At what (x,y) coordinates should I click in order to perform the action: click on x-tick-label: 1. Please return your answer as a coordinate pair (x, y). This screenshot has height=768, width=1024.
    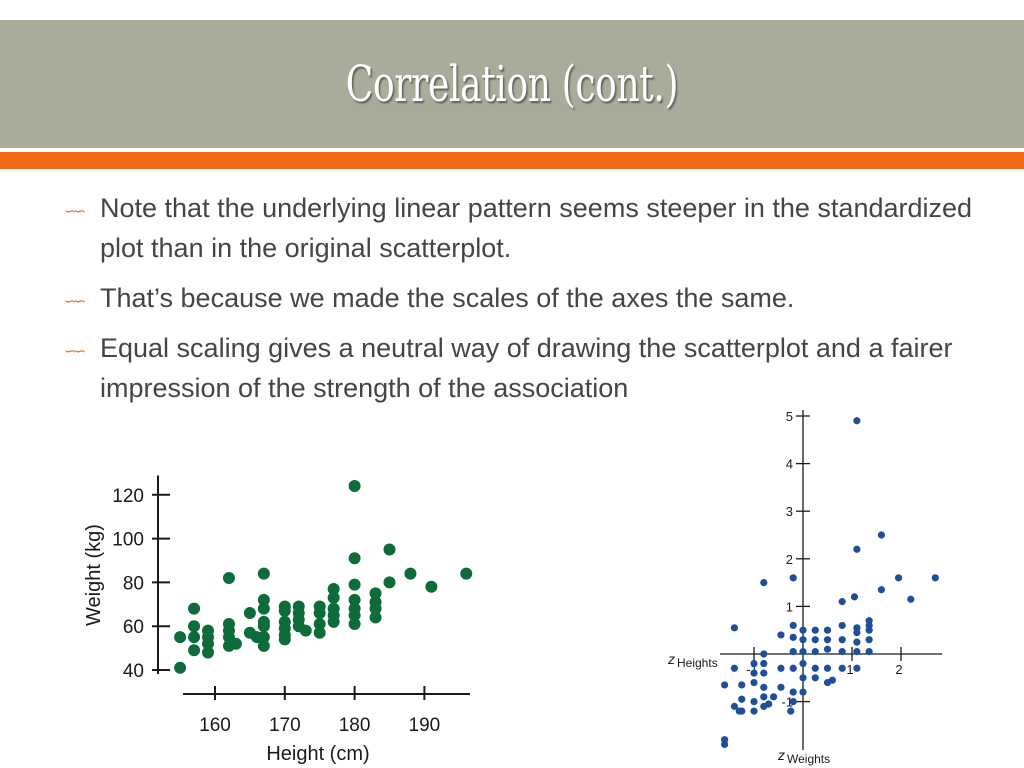
    Looking at the image, I should click on (849, 669).